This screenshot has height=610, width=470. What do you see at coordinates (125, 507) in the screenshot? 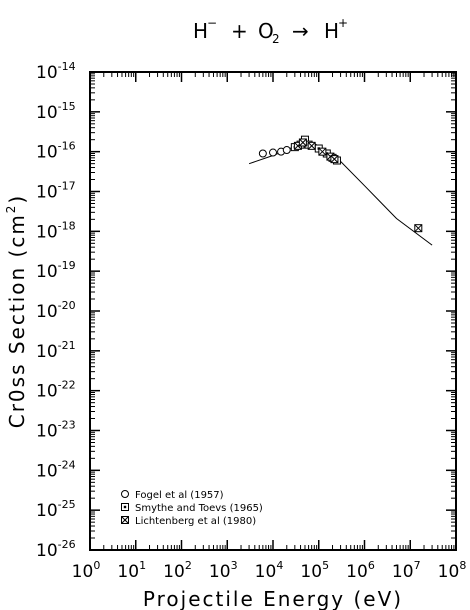
I see `legend-marker-square` at bounding box center [125, 507].